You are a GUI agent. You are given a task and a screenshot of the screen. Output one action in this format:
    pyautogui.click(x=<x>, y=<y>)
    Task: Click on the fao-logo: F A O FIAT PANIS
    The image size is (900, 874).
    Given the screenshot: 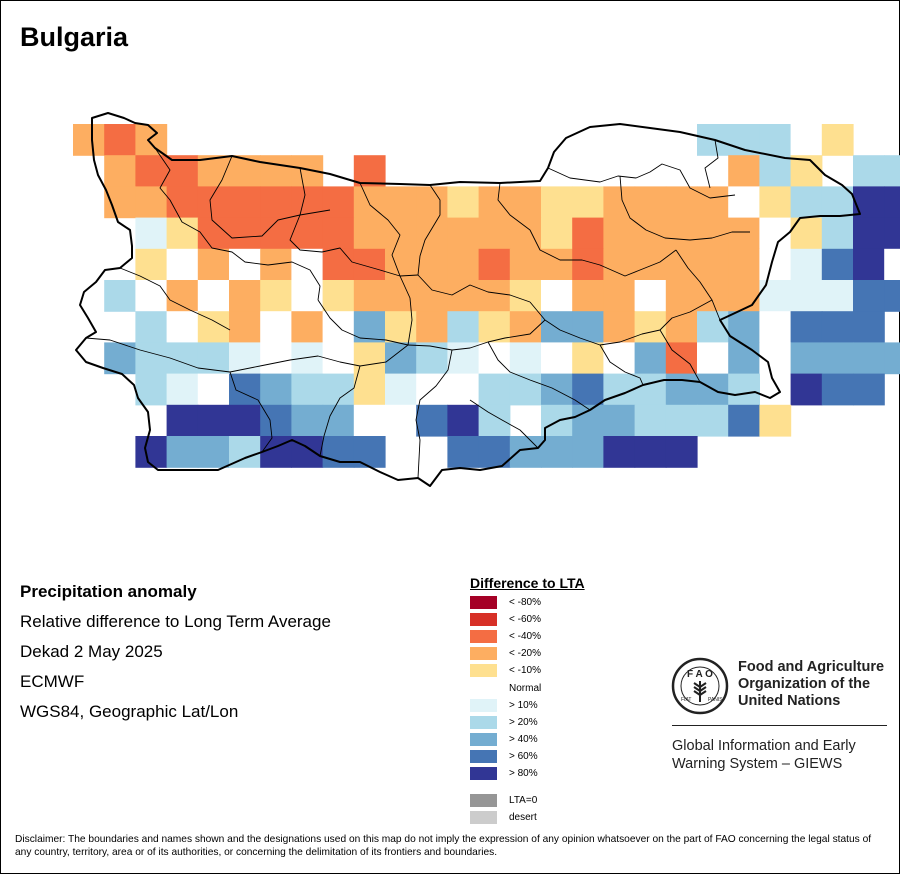 What is the action you would take?
    pyautogui.click(x=700, y=686)
    